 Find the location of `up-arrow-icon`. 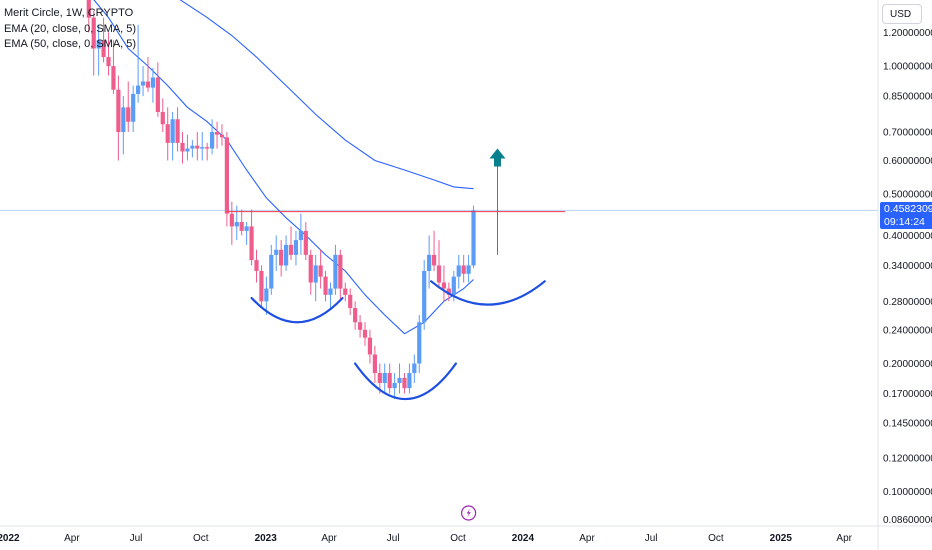

up-arrow-icon is located at coordinates (497, 157).